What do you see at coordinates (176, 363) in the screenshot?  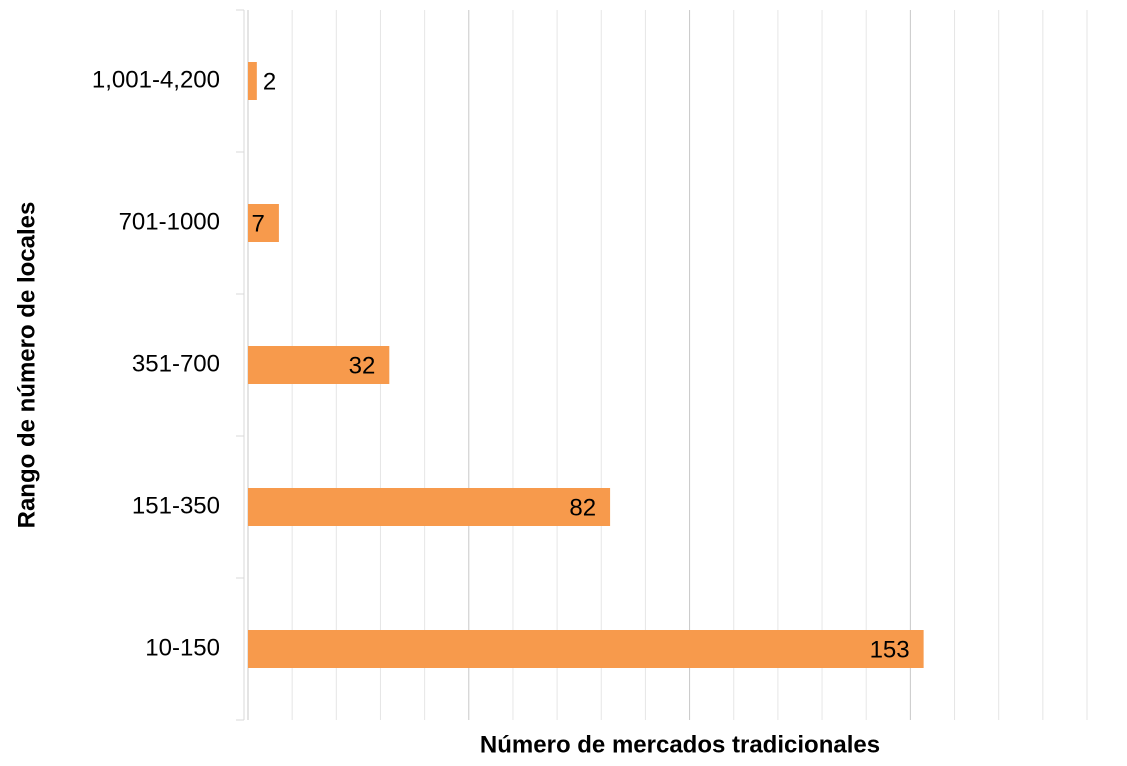 I see `y-tick-label: 351-700` at bounding box center [176, 363].